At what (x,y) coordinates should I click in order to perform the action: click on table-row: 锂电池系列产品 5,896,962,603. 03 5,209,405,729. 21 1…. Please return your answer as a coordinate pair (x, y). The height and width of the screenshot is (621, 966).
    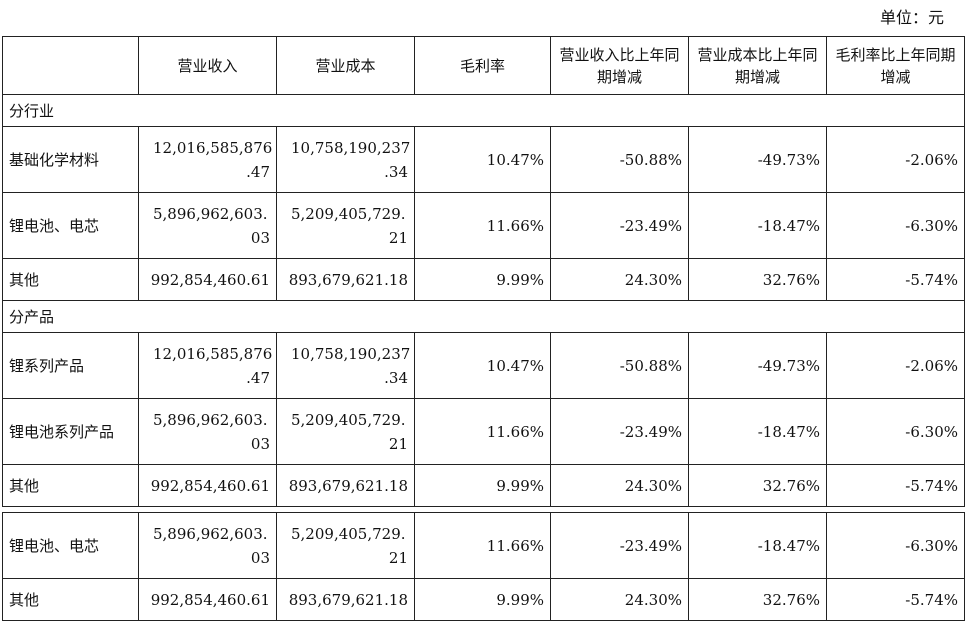
    Looking at the image, I should click on (483, 431).